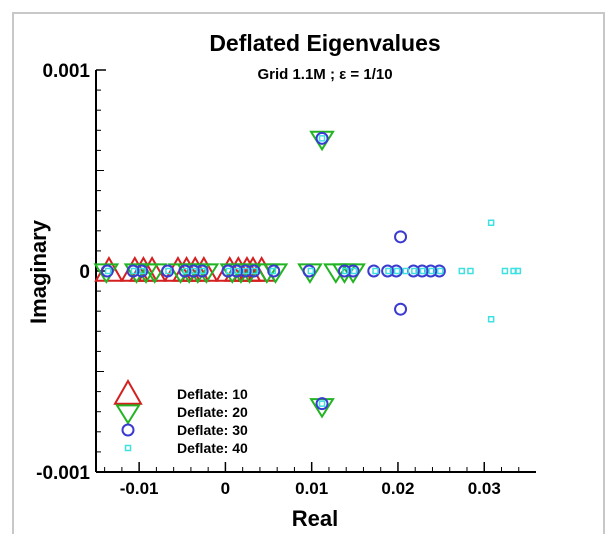 Image resolution: width=605 pixels, height=535 pixels. Describe the element at coordinates (212, 448) in the screenshot. I see `deflate-40-legend-label: Deflate: 40` at that location.